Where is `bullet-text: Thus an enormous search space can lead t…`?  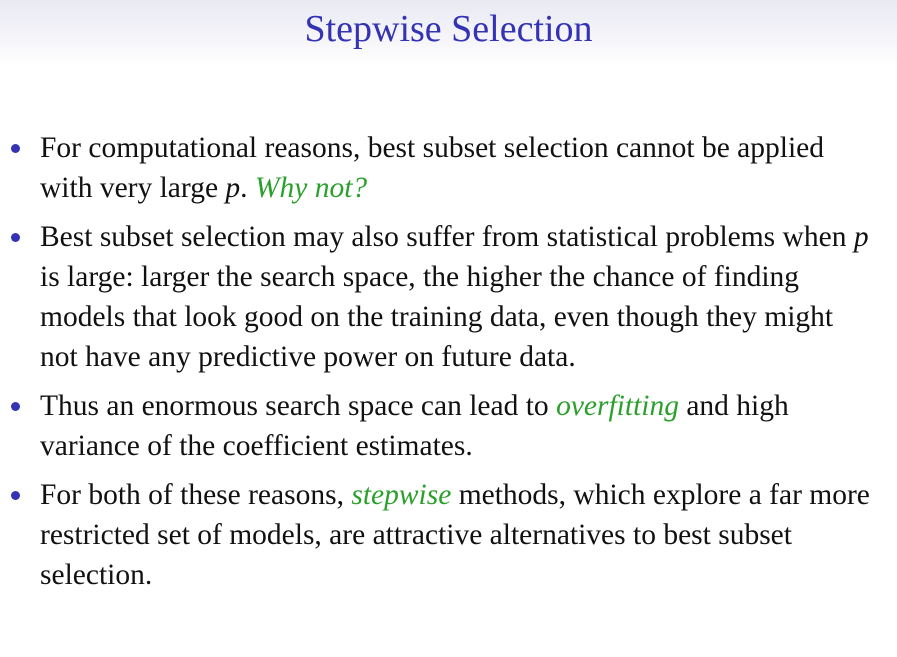 bullet-text: Thus an enormous search space can lead t… is located at coordinates (298, 406).